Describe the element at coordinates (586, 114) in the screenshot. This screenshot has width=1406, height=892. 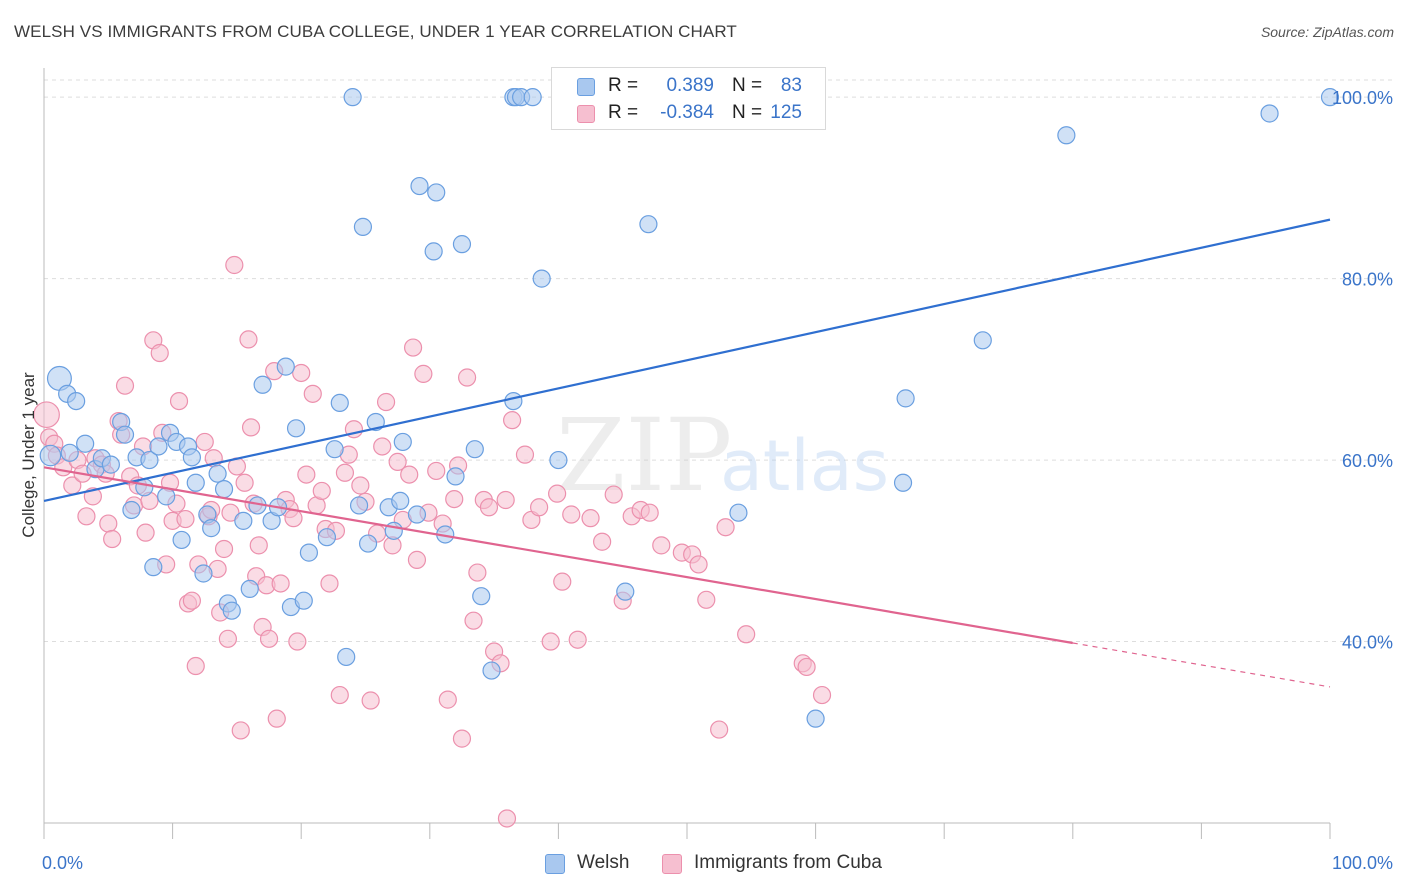
I see `cuba-swatch` at that location.